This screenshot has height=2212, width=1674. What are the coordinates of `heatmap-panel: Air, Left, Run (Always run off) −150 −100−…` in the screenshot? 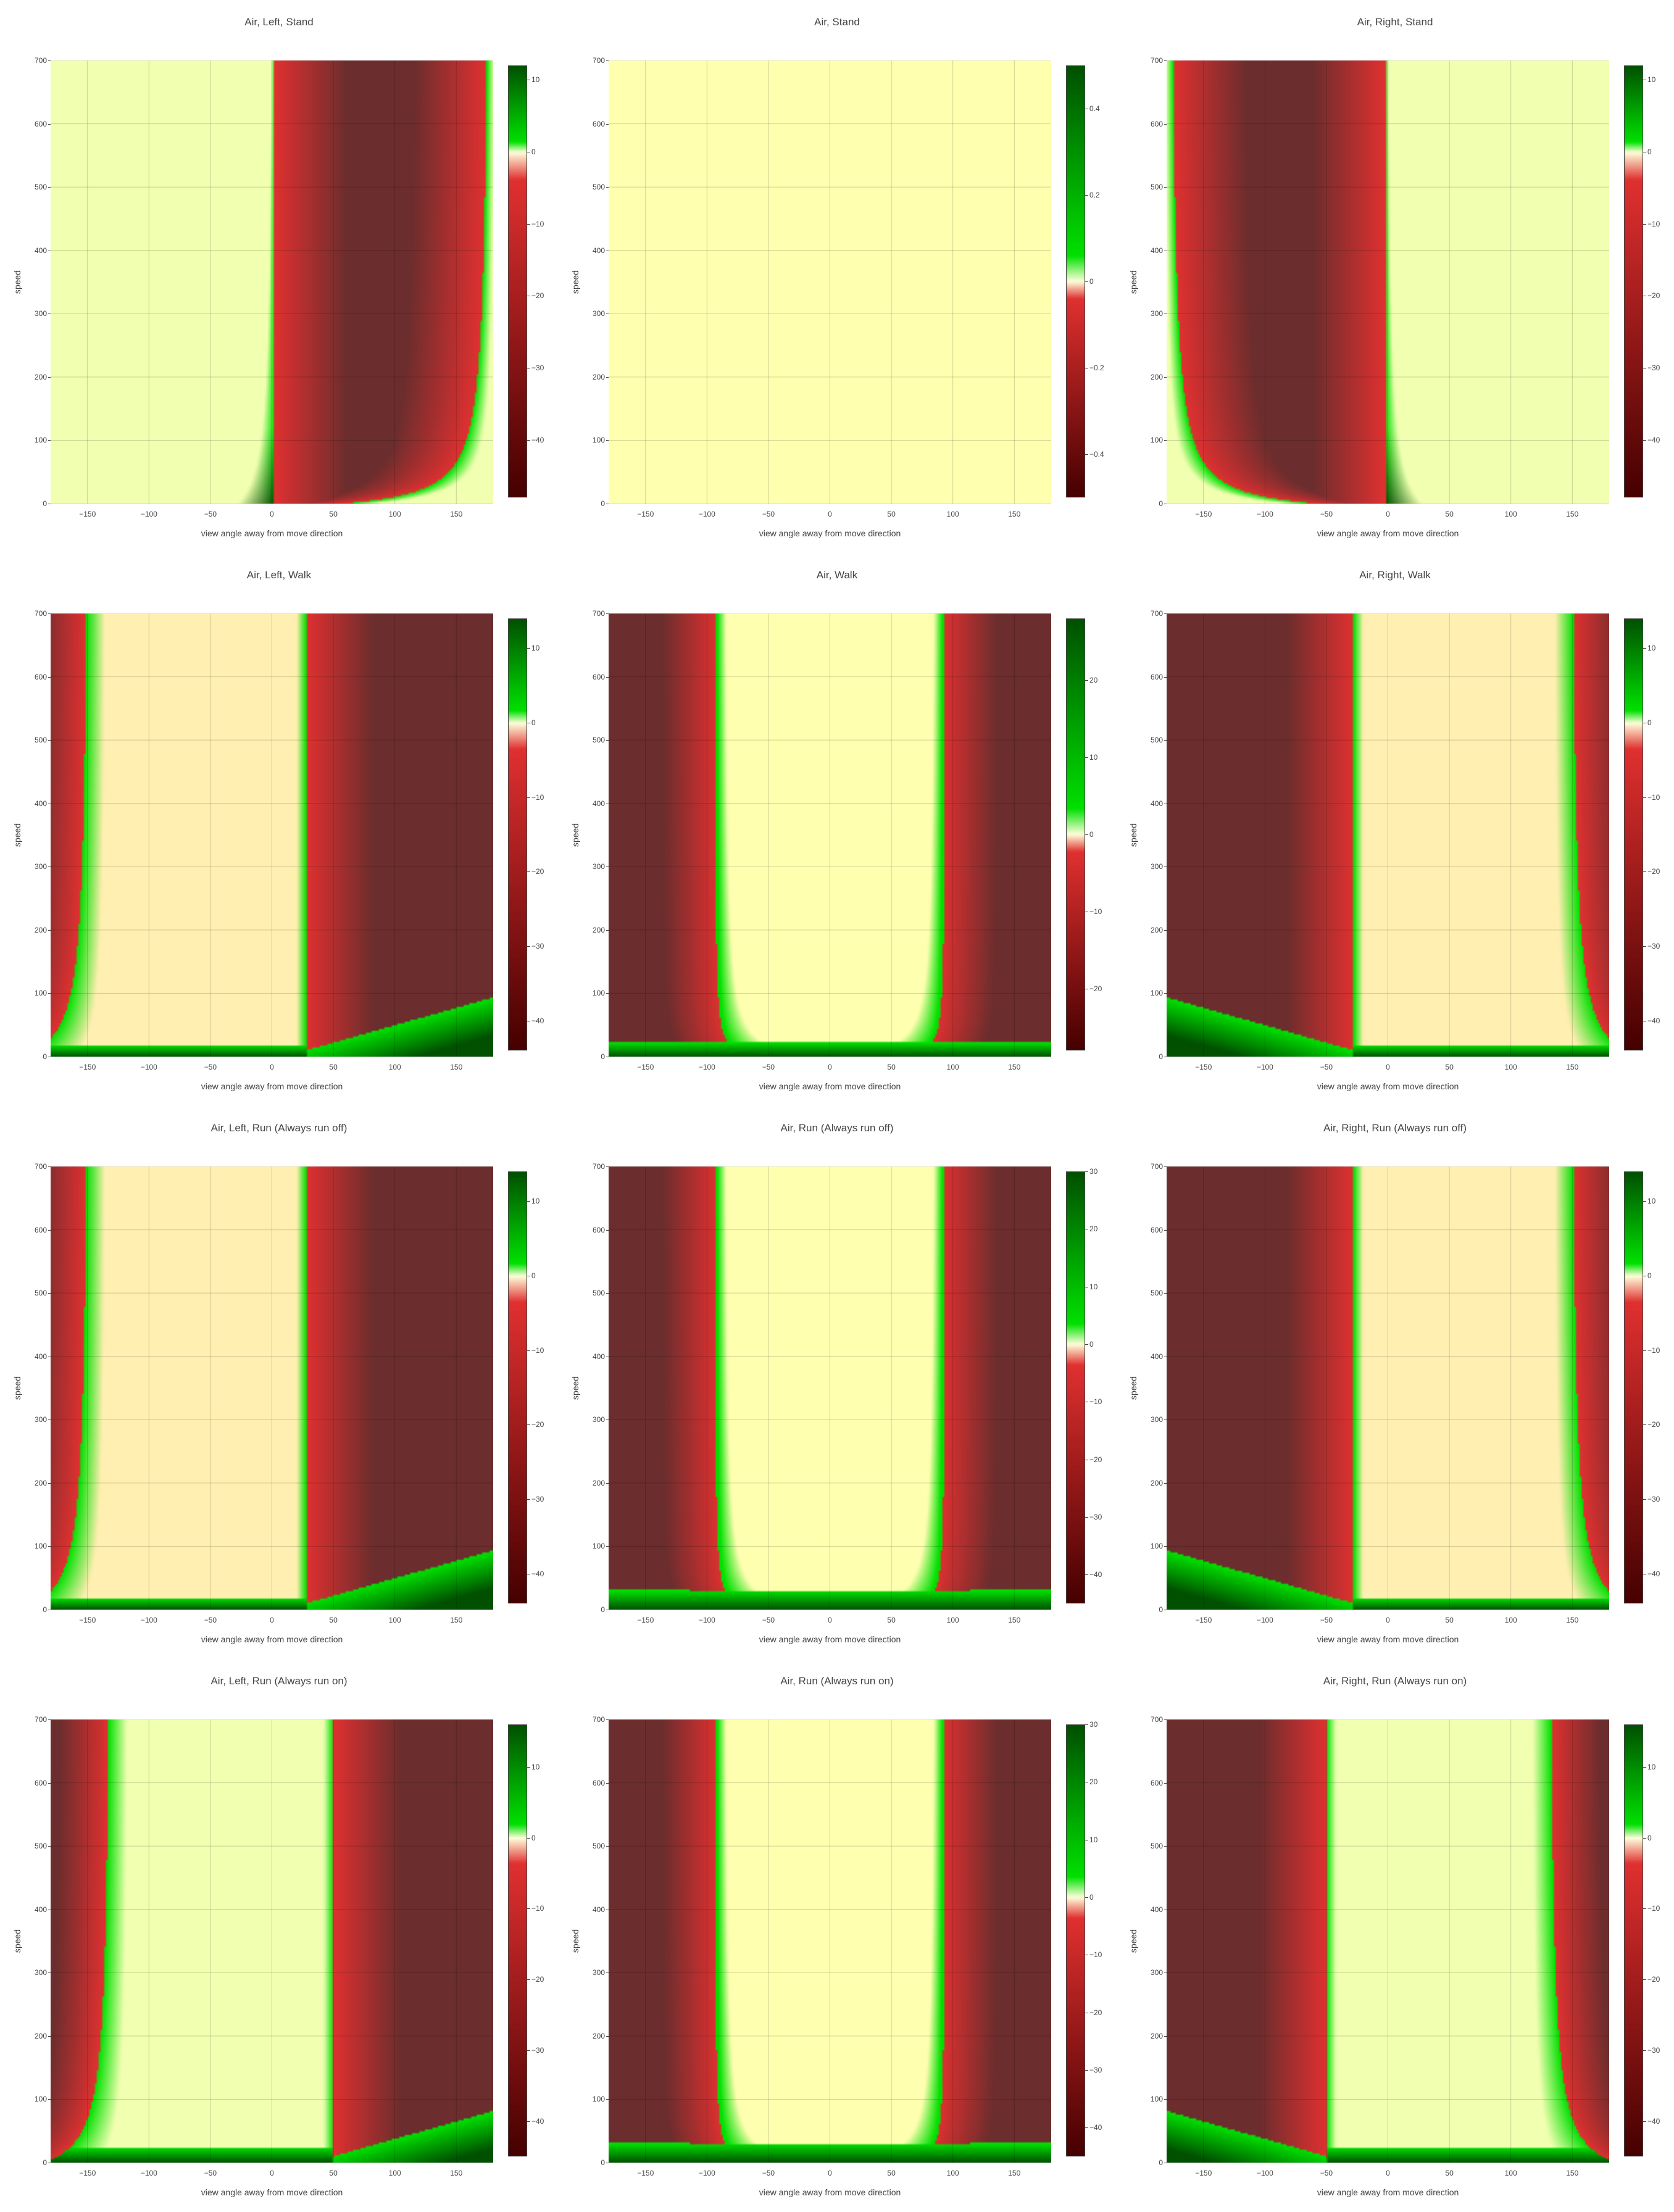 It's located at (279, 1382).